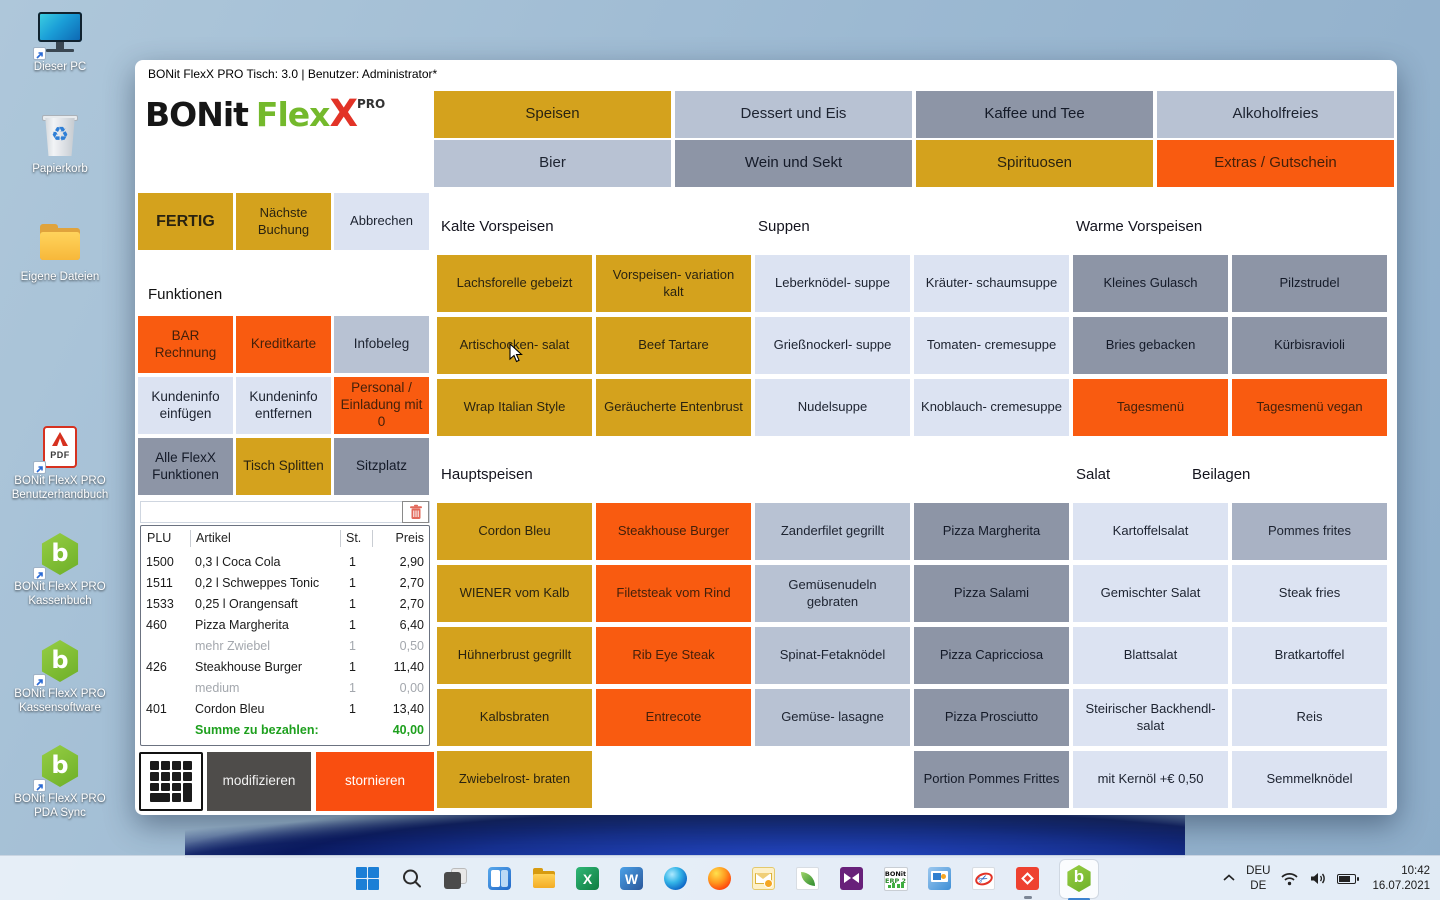  I want to click on menu-item-button: Kleines Gulasch, so click(1150, 283).